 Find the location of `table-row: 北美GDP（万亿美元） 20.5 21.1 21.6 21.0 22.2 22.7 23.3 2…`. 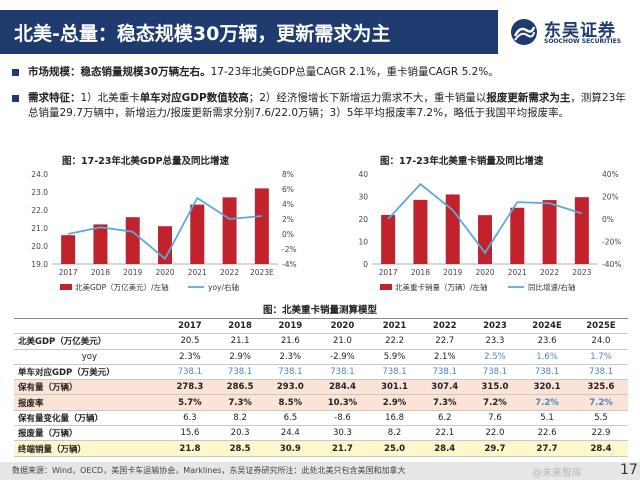

table-row: 北美GDP（万亿美元） 20.5 21.1 21.6 21.0 22.2 22.7 23.3 2… is located at coordinates (321, 341).